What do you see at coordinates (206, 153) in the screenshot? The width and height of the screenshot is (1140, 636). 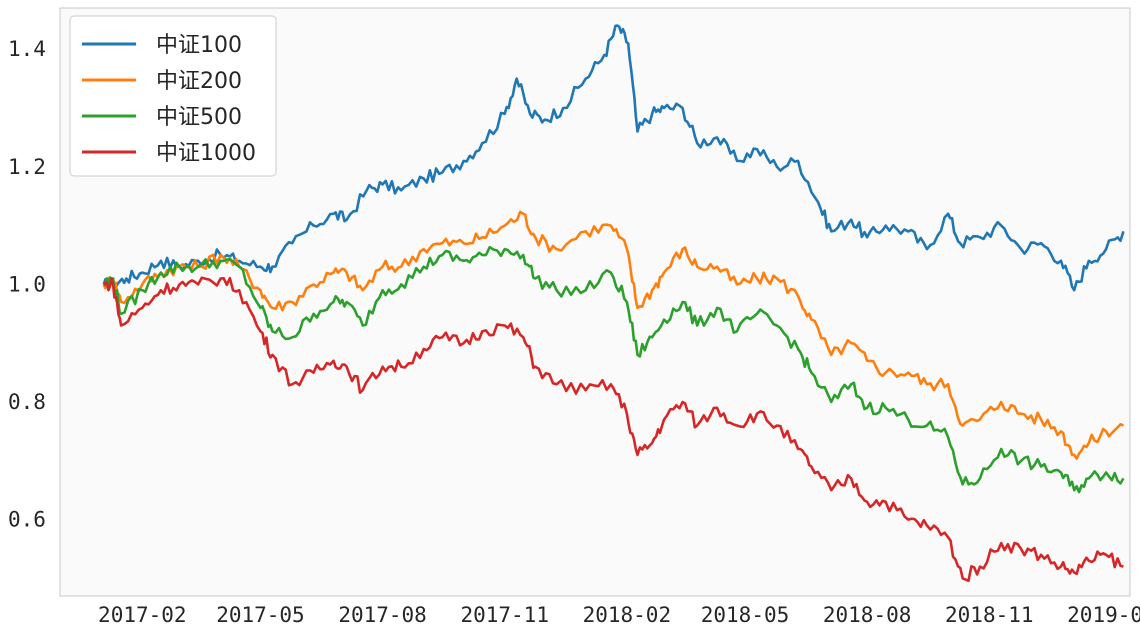 I see `legend-label: 中证1000` at bounding box center [206, 153].